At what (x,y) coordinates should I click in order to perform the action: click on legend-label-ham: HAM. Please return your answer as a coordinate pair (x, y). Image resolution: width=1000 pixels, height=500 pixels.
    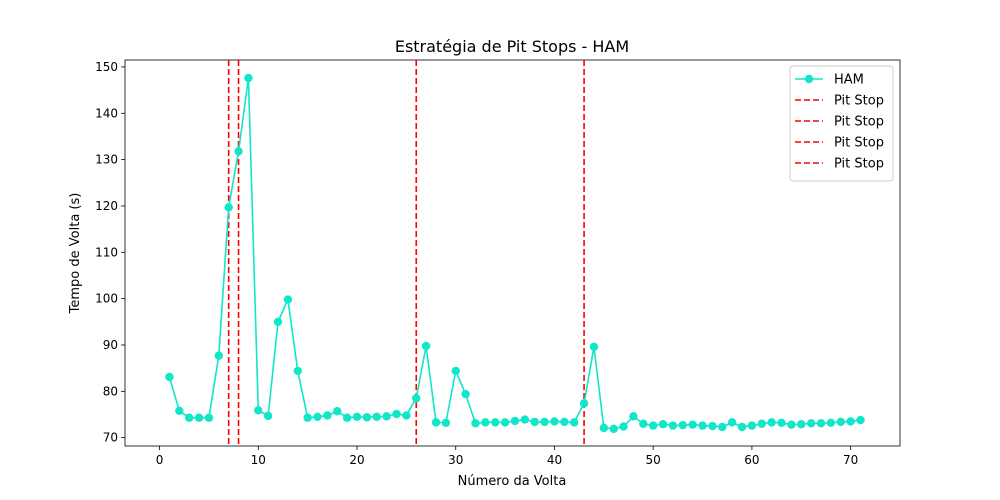
    Looking at the image, I should click on (849, 80).